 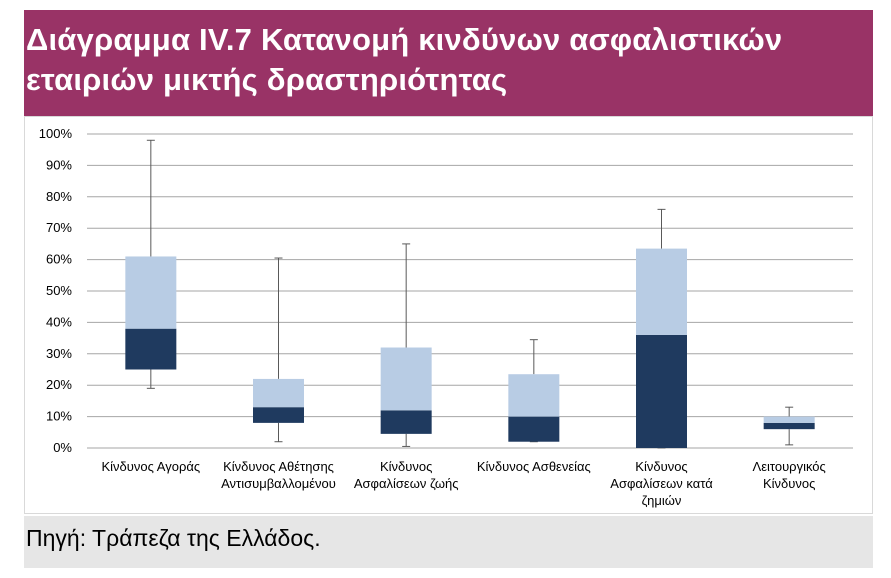 What do you see at coordinates (789, 466) in the screenshot?
I see `x-category-label-line: Λειτουργικός` at bounding box center [789, 466].